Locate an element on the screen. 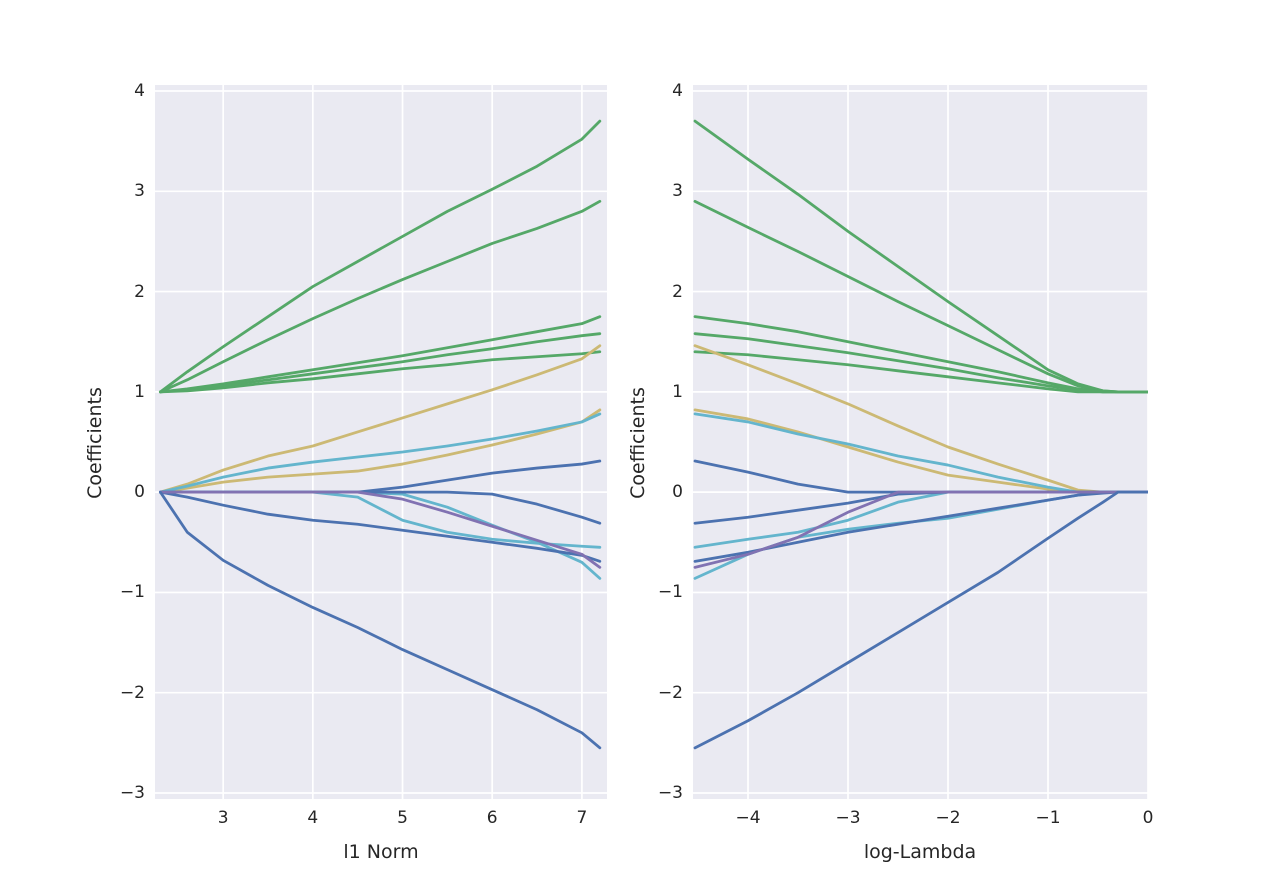 The image size is (1274, 877). coef-green-4-line is located at coordinates (380, 363).